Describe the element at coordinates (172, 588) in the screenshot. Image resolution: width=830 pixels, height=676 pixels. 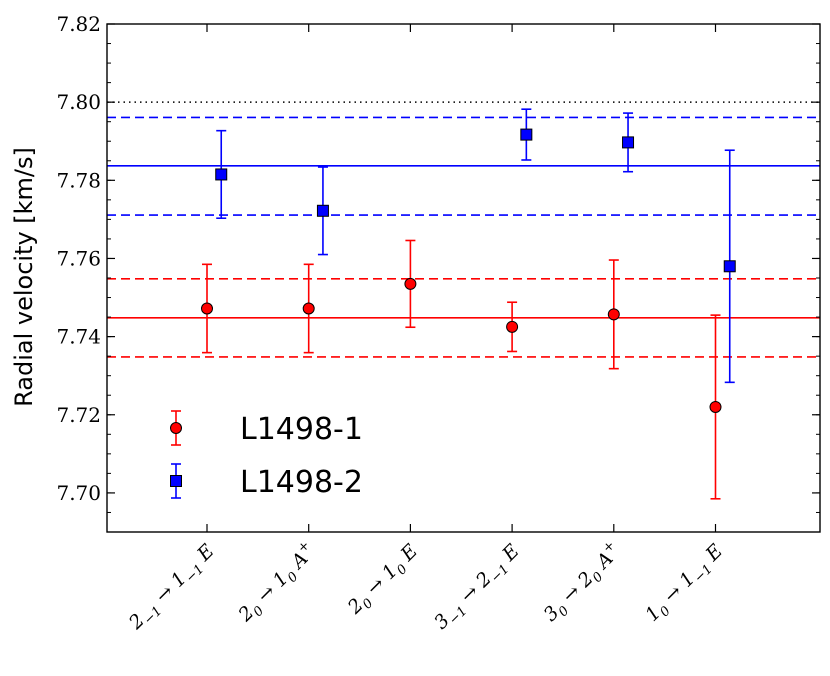
I see `x-tick-label: 2−1 → 1−1 E` at that location.